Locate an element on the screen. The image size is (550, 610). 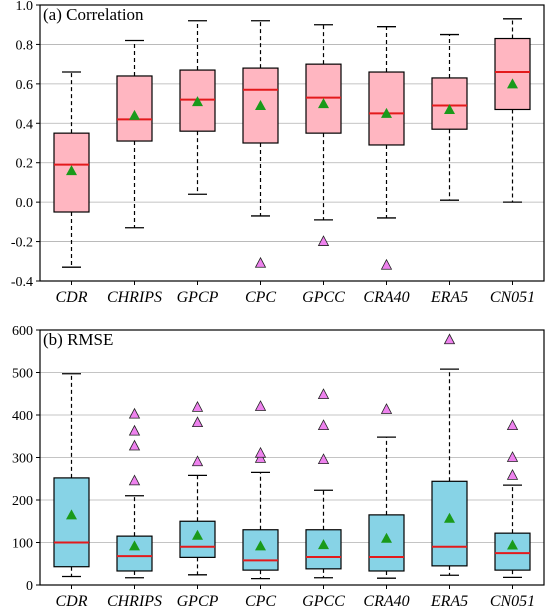
y-tick-label: 500 is located at coordinates (22, 374).